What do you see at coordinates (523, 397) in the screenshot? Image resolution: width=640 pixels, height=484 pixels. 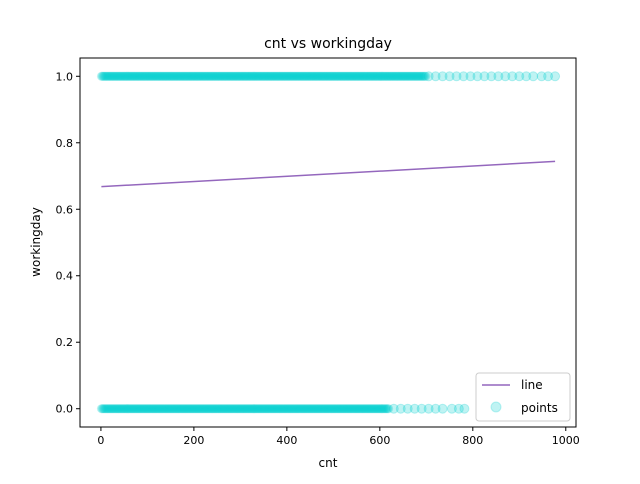 I see `legend: line points` at bounding box center [523, 397].